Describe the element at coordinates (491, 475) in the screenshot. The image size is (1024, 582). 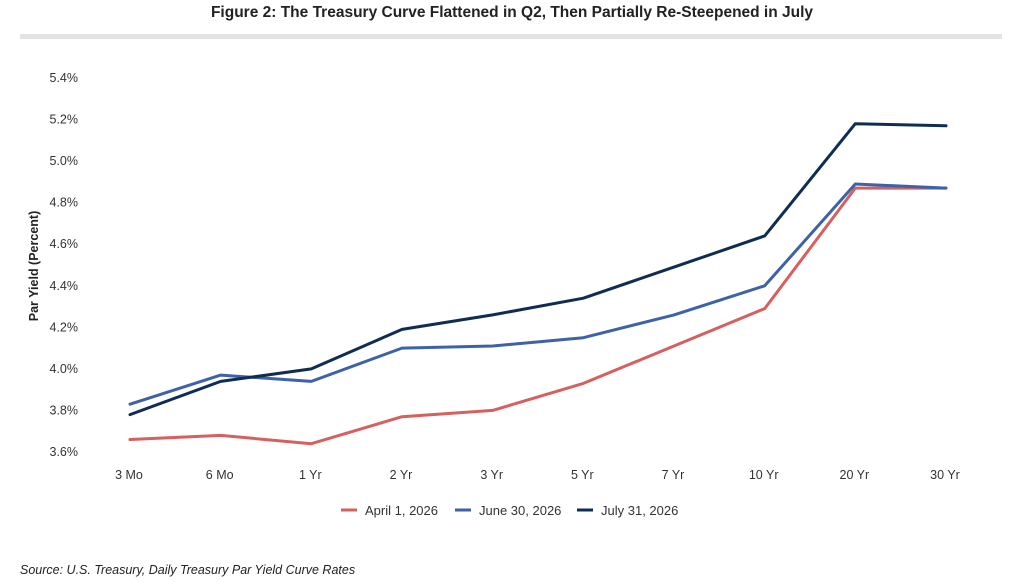
I see `x-tick-label: 3 Yr` at that location.